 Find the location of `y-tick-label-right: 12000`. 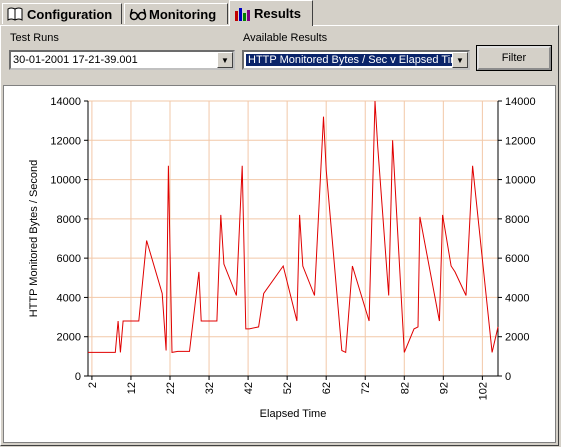

y-tick-label-right: 12000 is located at coordinates (520, 141).